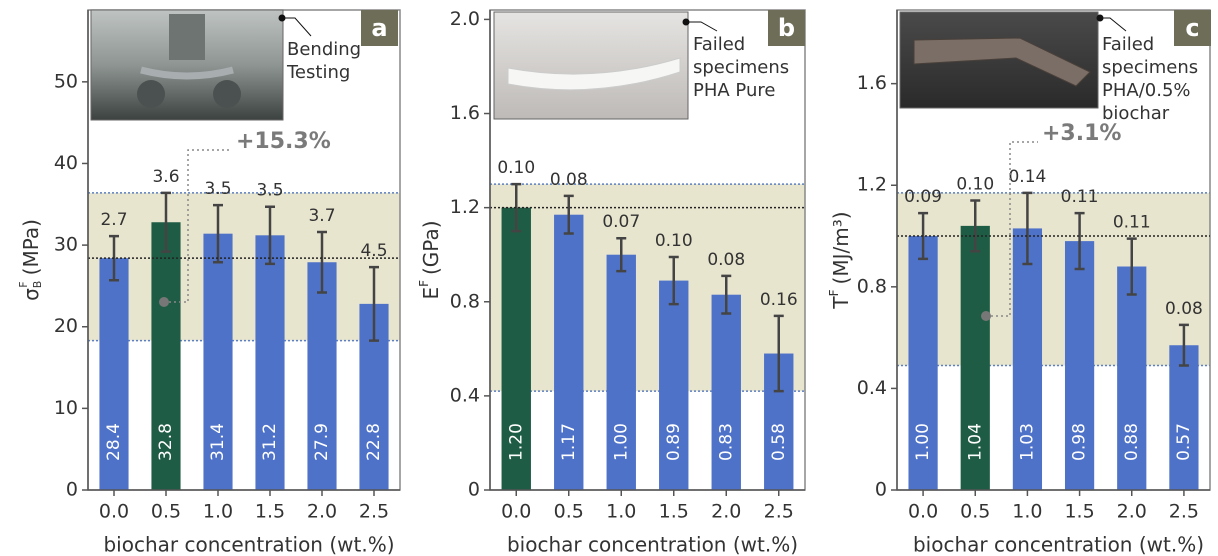 This screenshot has width=1218, height=556. I want to click on y-tick-label: 20, so click(66, 326).